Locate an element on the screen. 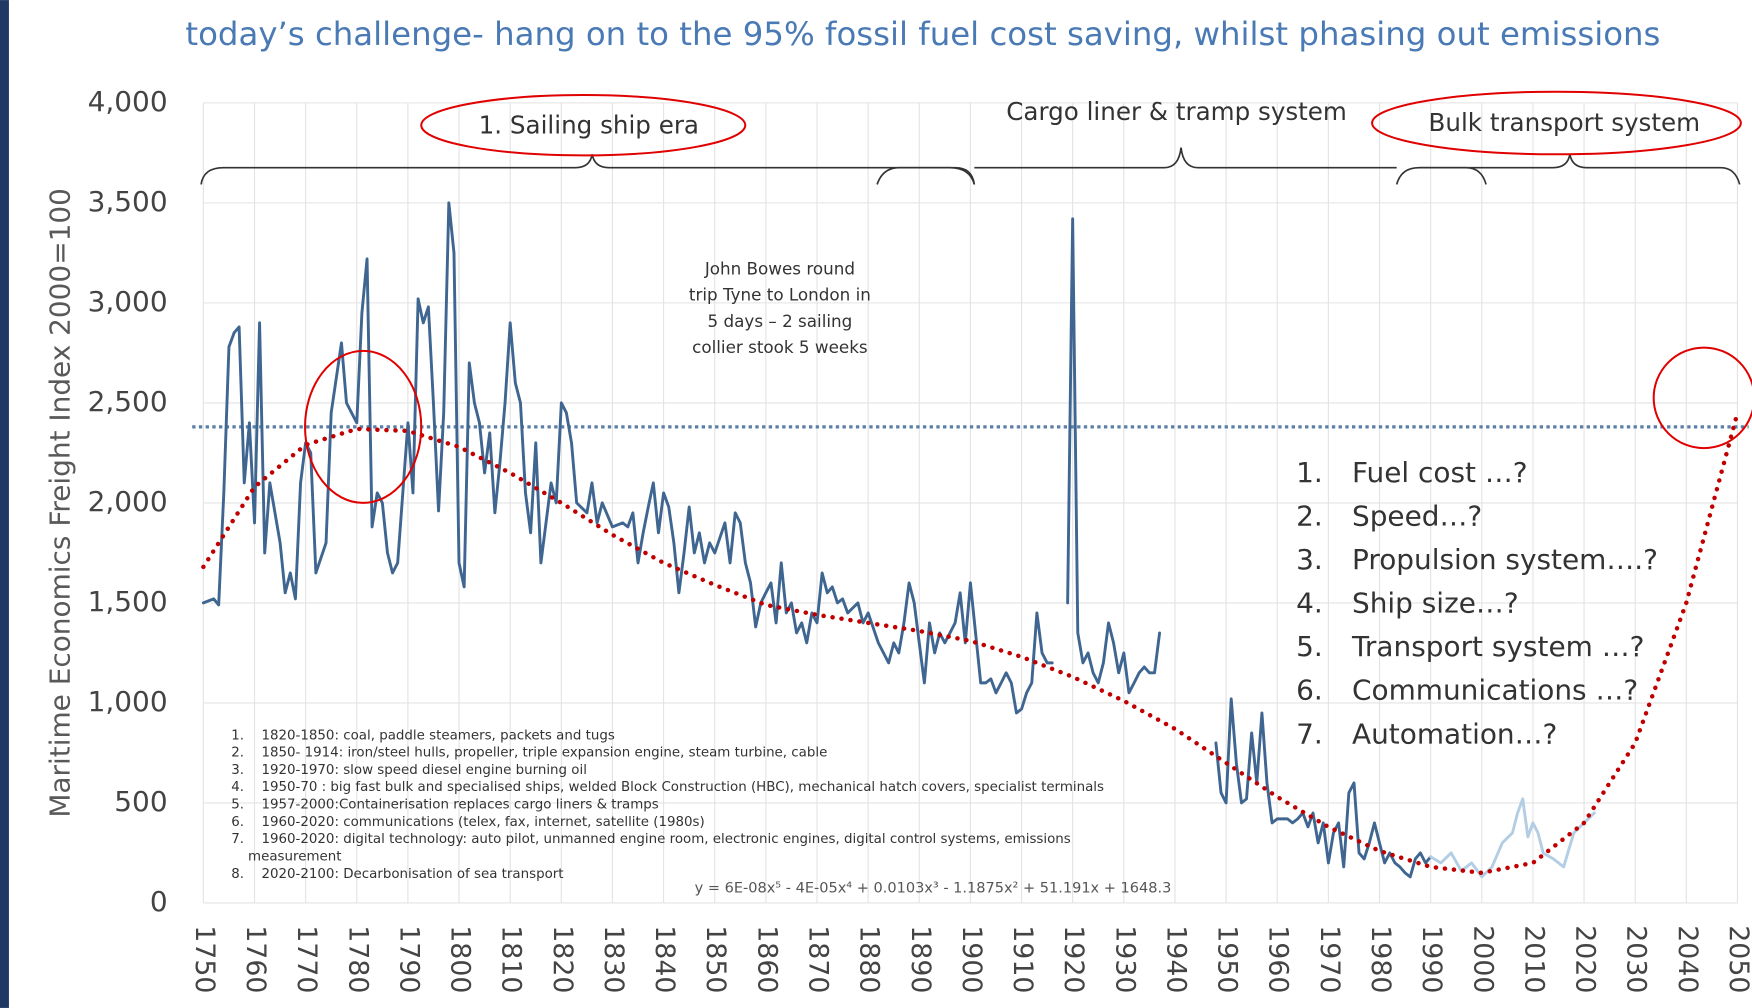  y-tick-label: 2,000 is located at coordinates (128, 501).